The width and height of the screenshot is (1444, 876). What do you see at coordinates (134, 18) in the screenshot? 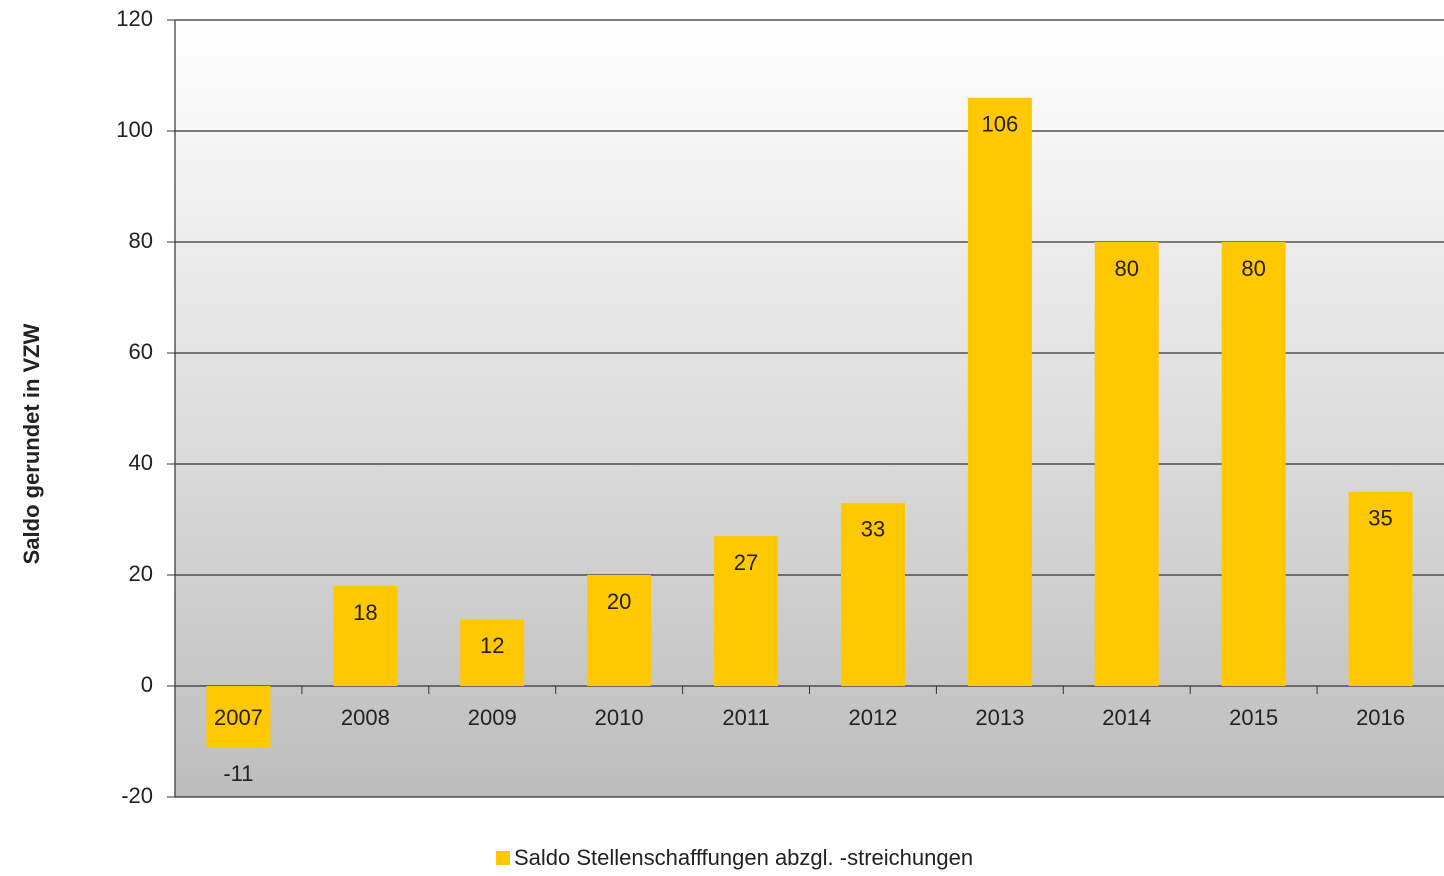
I see `y-tick-label: 120` at bounding box center [134, 18].